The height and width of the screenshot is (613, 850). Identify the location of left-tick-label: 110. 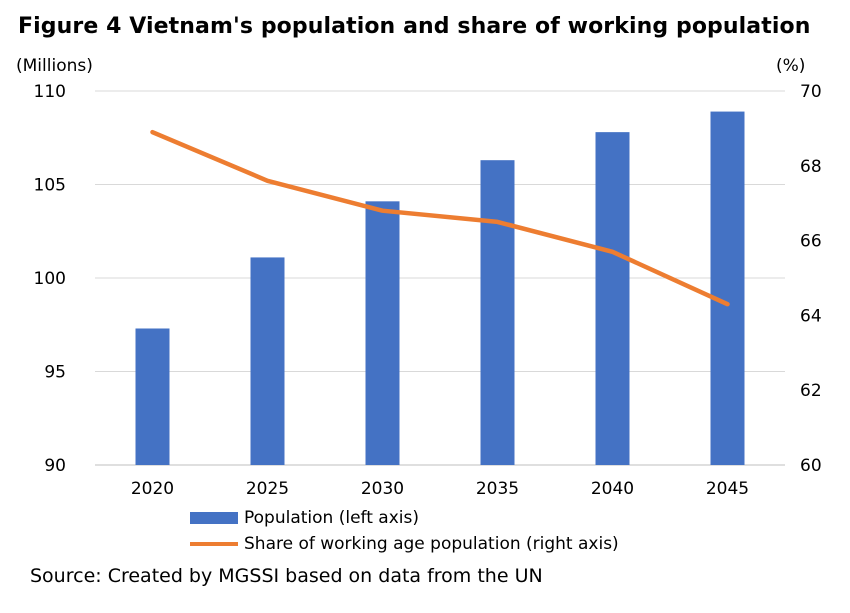
(50, 92).